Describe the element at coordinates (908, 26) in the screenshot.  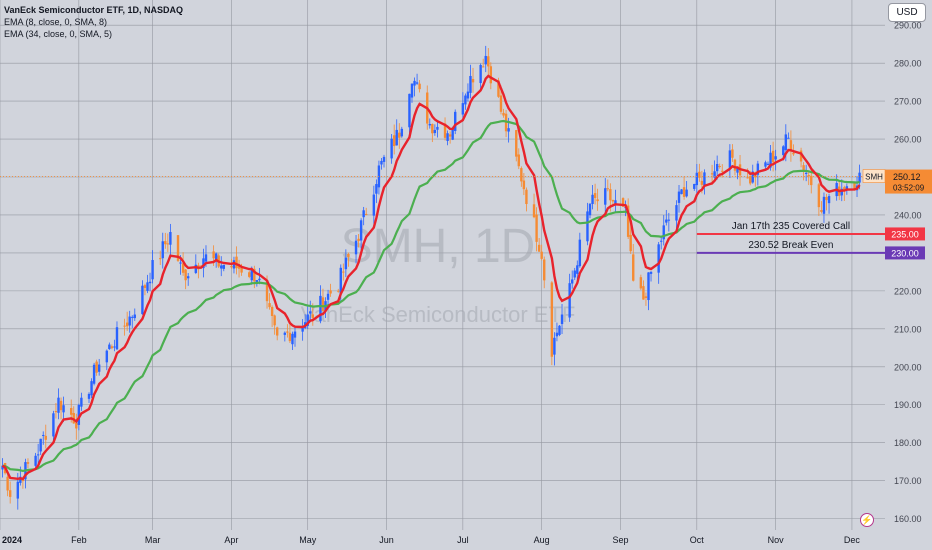
I see `y-tick-label: 290.00` at that location.